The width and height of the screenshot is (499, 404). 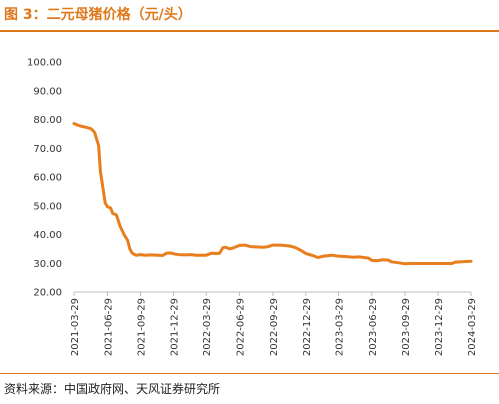 I want to click on y-tick-label: 60.00, so click(x=47, y=178).